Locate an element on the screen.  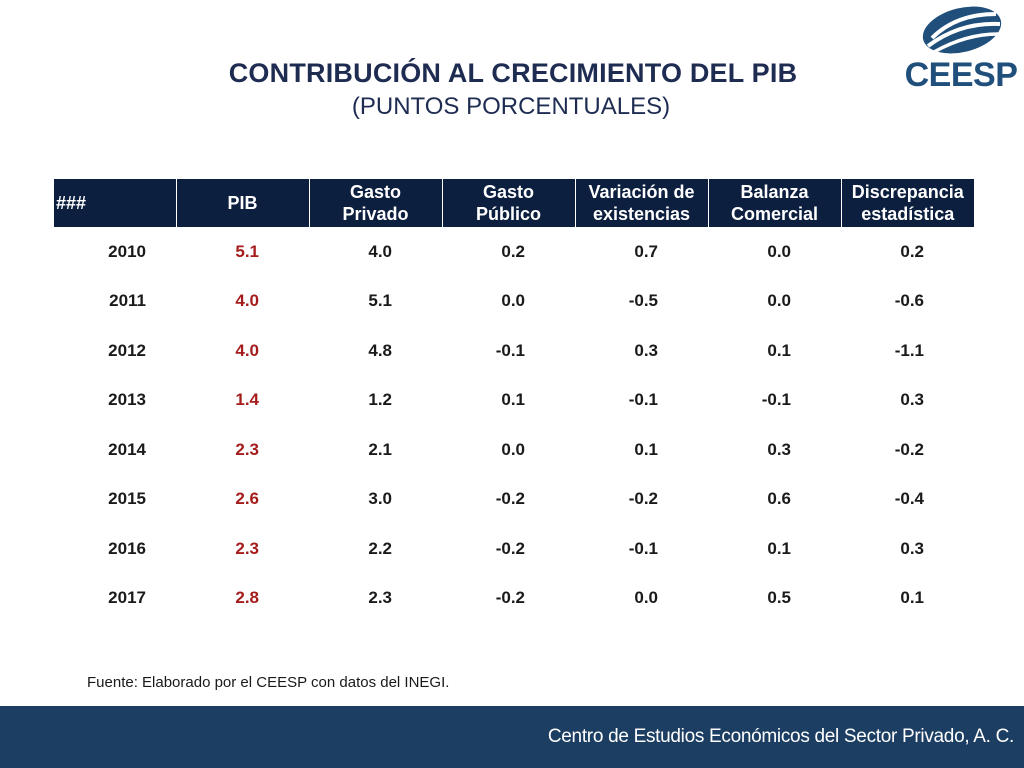
cell-year: 2015 is located at coordinates (127, 499).